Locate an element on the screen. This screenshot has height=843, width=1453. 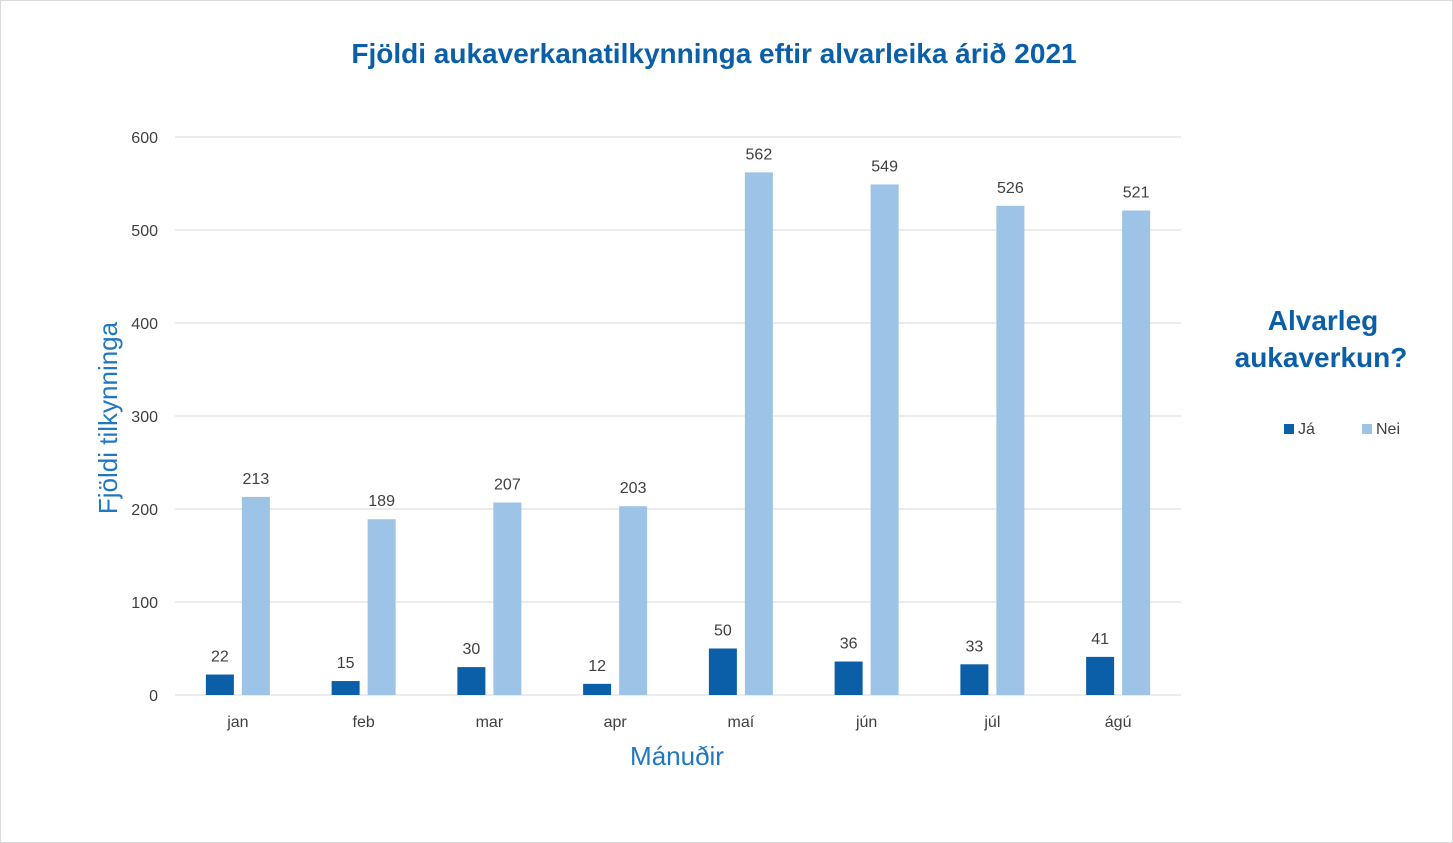
x-tick-label: júl is located at coordinates (991, 722).